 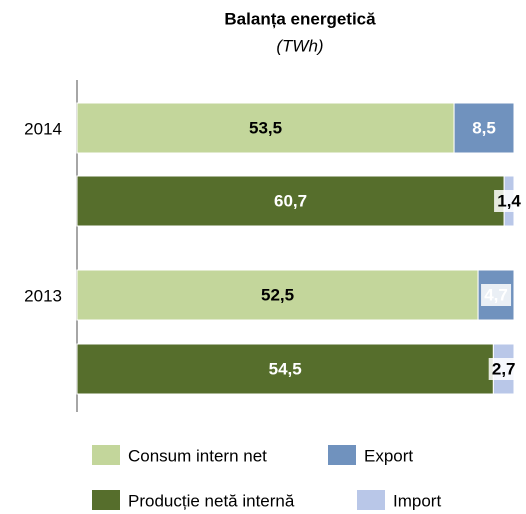 What do you see at coordinates (43, 295) in the screenshot?
I see `y-tick-label: 2013` at bounding box center [43, 295].